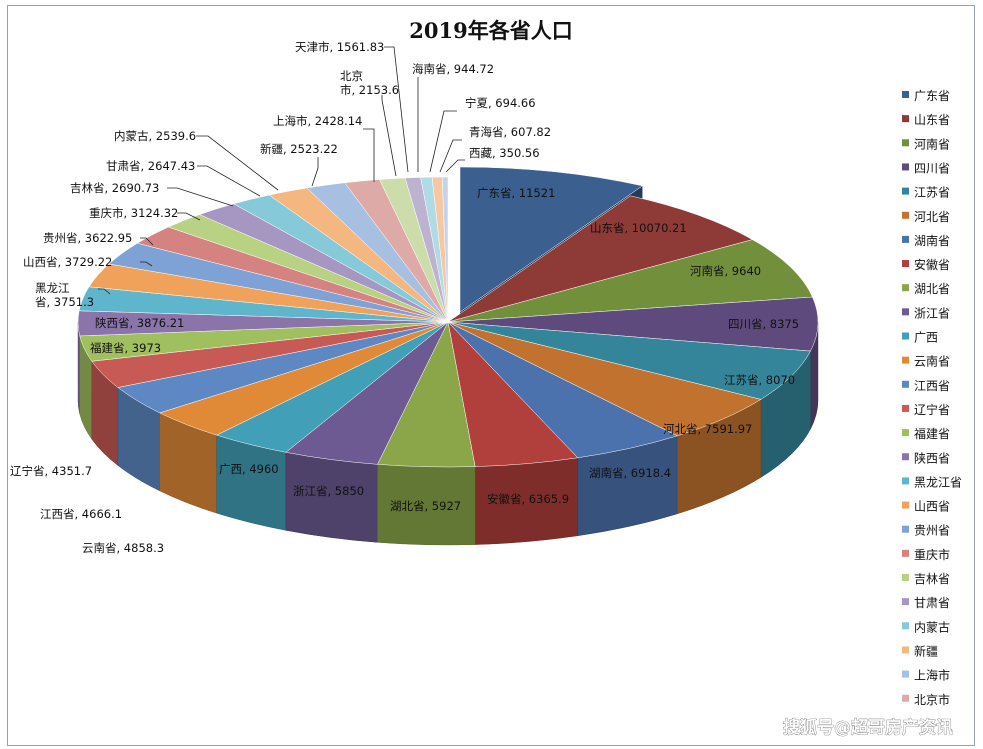  Describe the element at coordinates (905, 650) in the screenshot. I see `legend-swatch-新疆` at that location.